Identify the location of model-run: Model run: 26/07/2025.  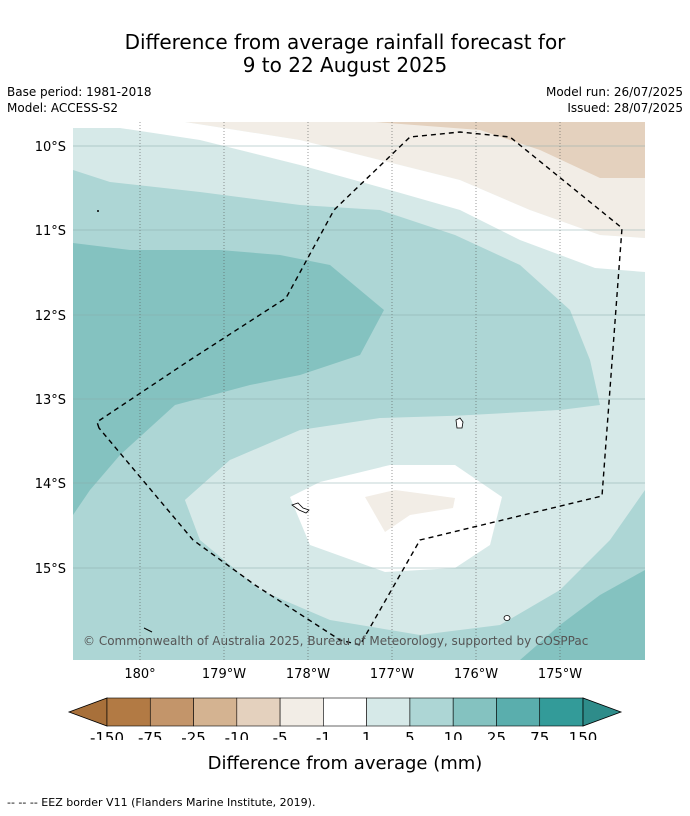
(614, 92).